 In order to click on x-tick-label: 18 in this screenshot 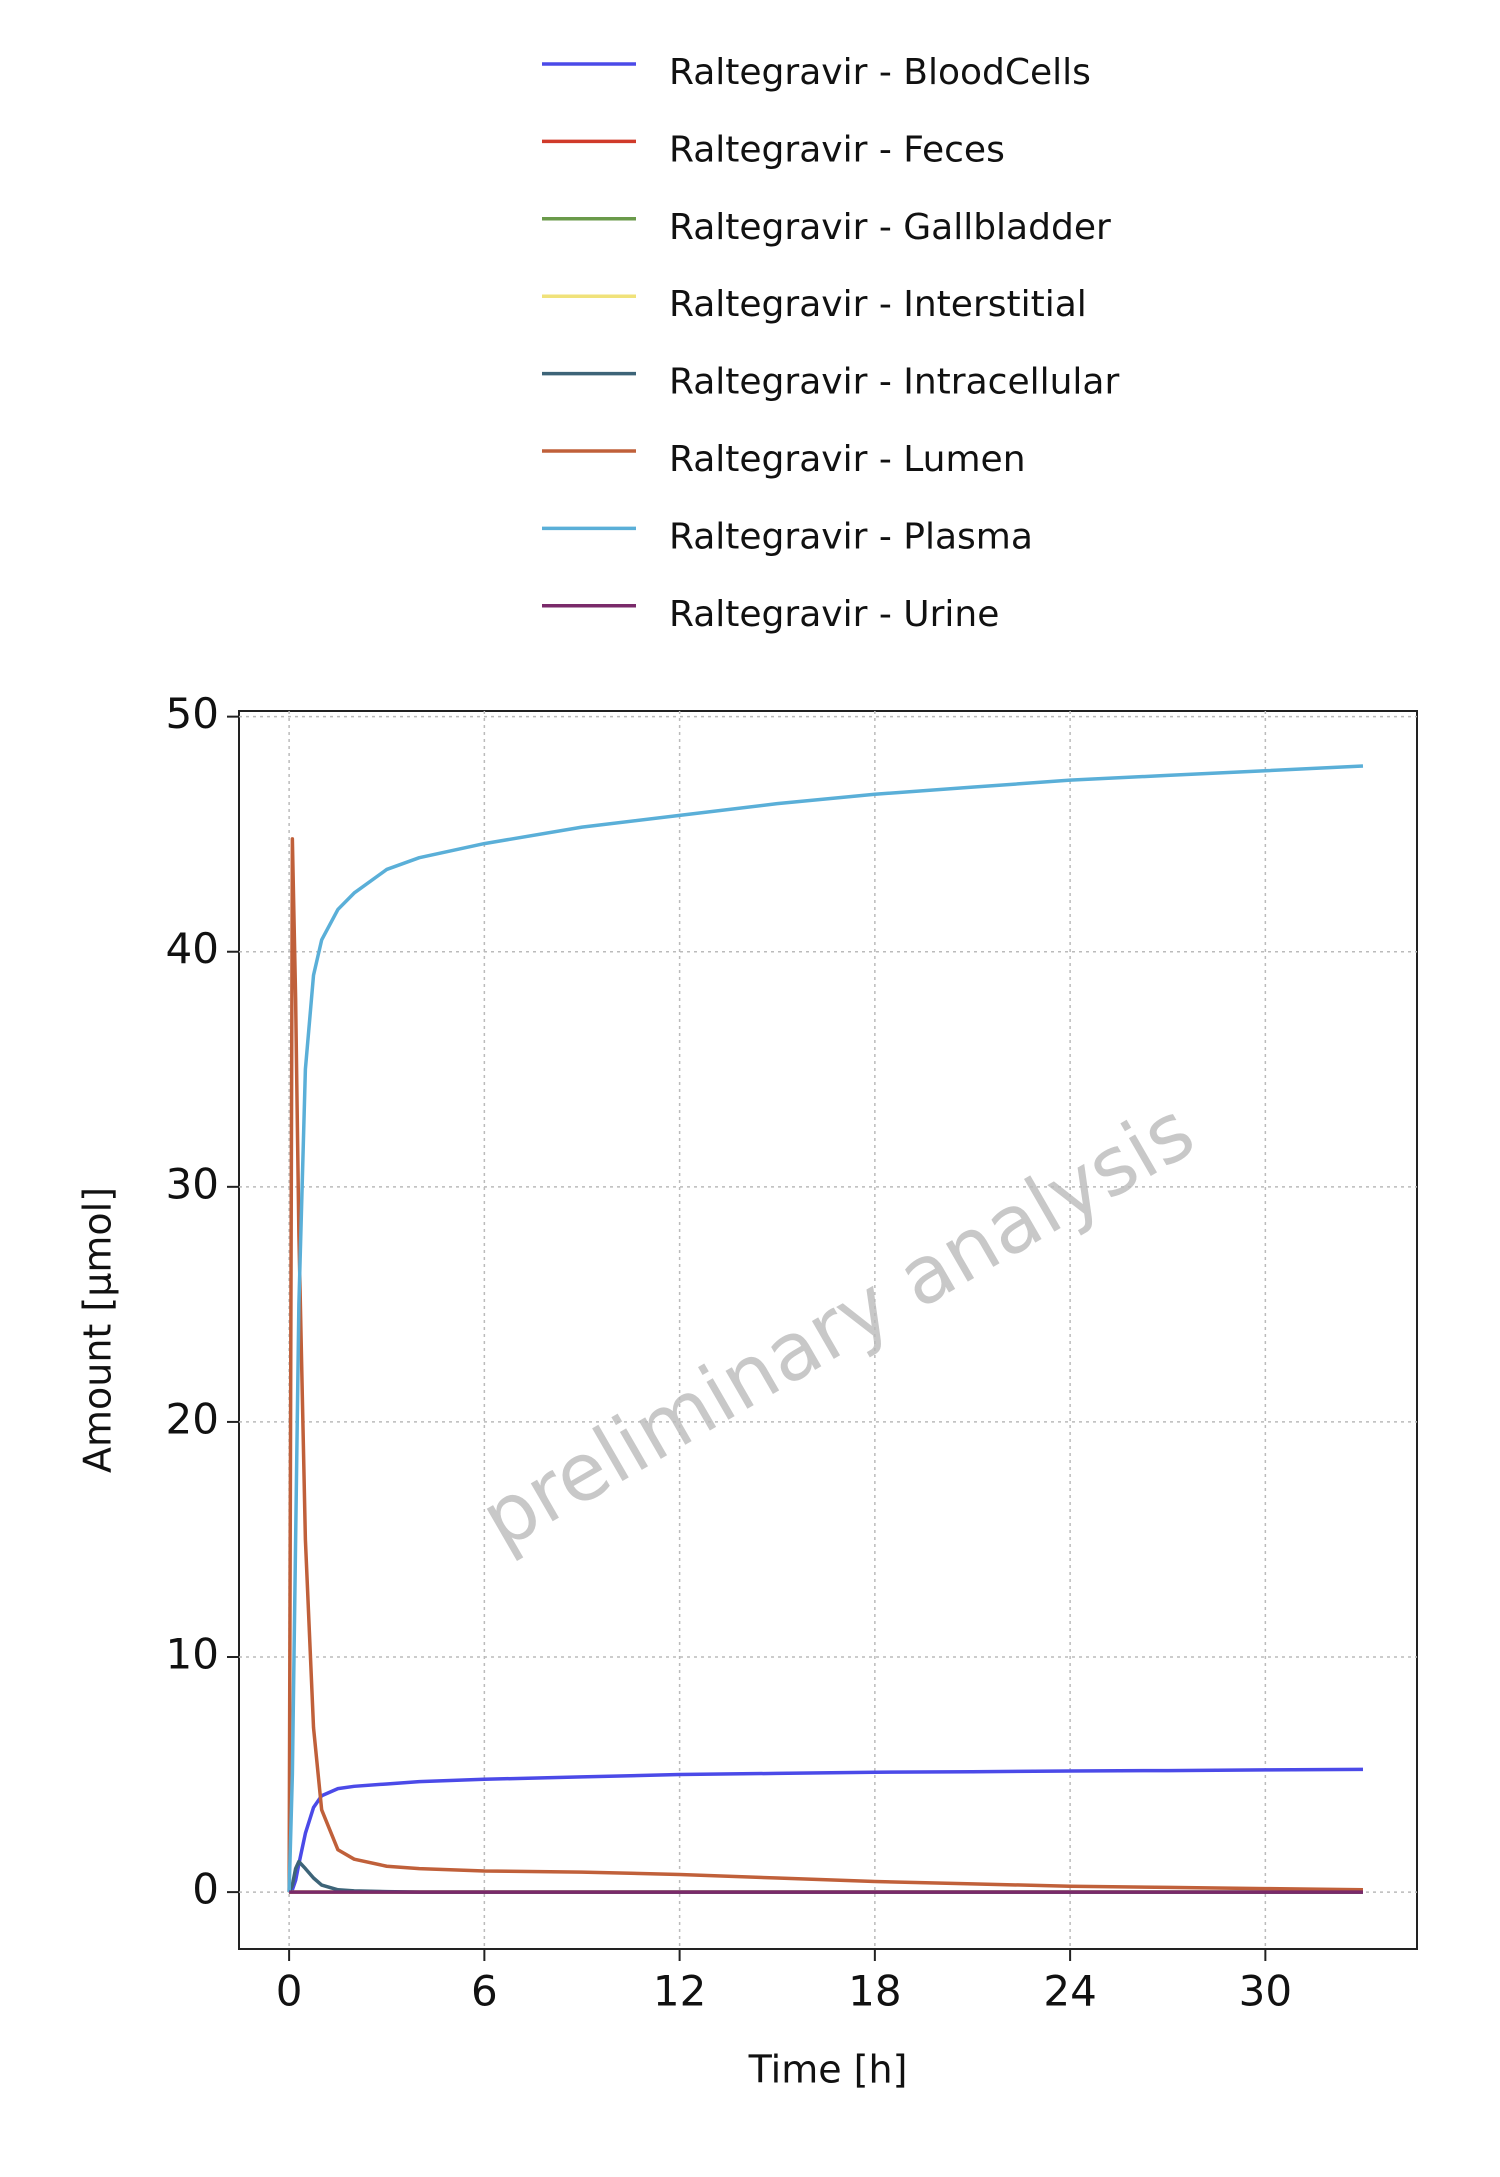, I will do `click(874, 1991)`.